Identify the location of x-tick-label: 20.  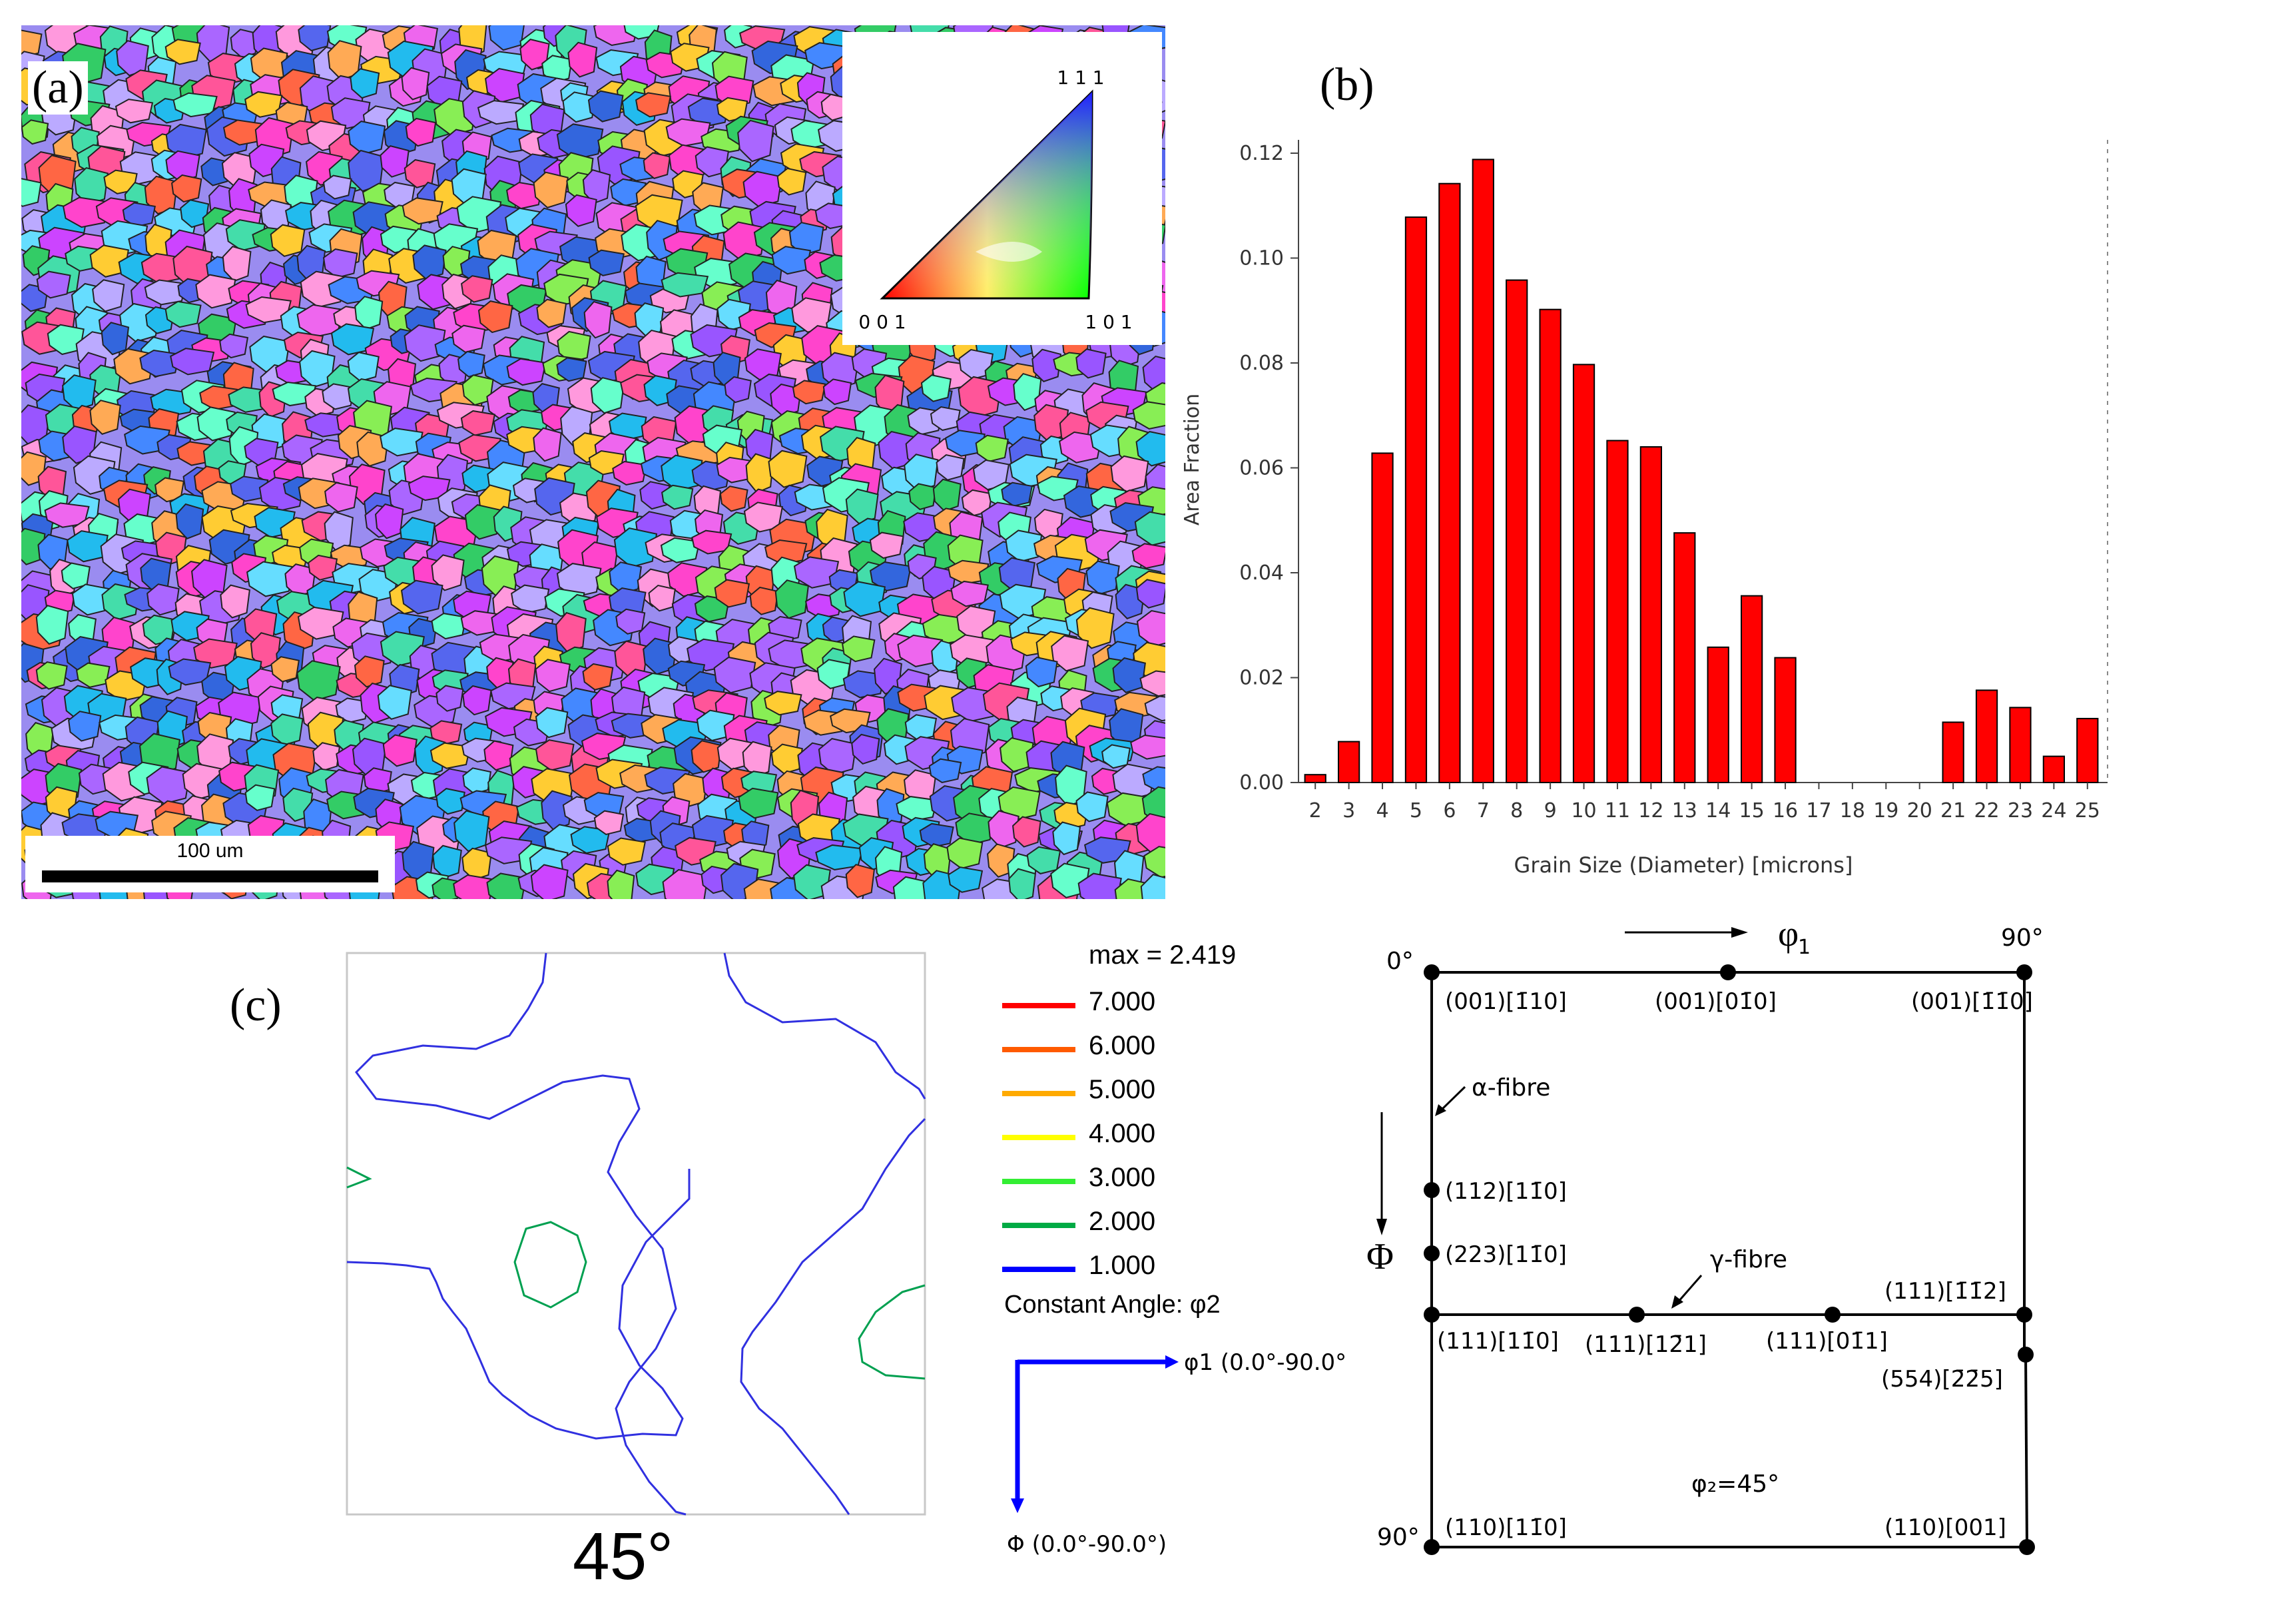
(1920, 810).